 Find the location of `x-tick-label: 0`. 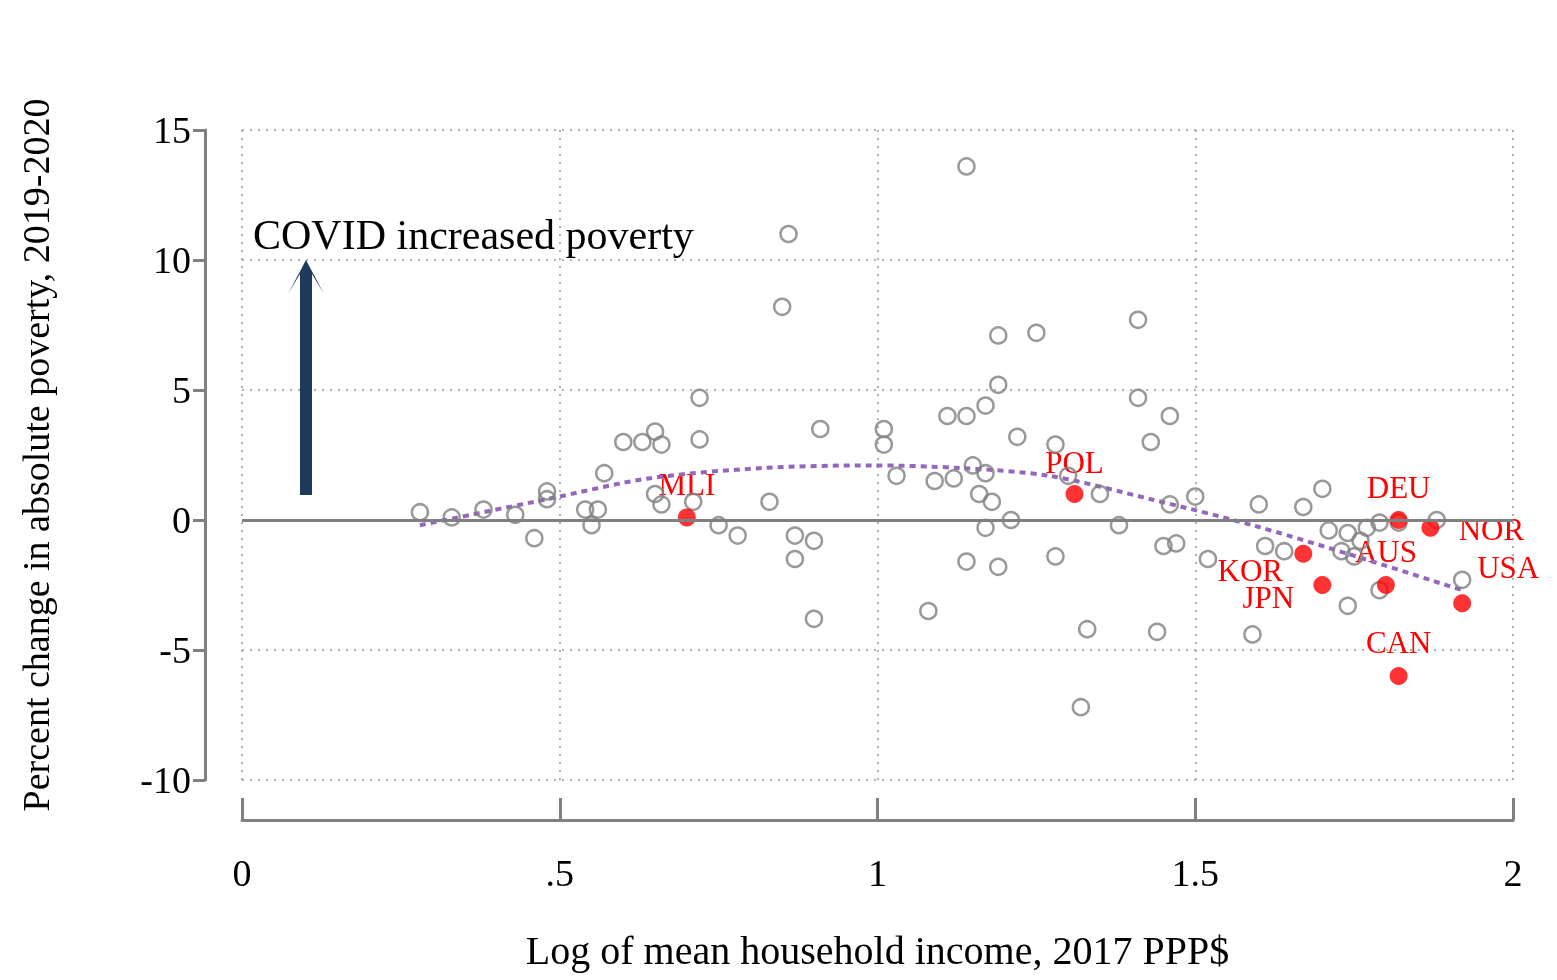

x-tick-label: 0 is located at coordinates (242, 873).